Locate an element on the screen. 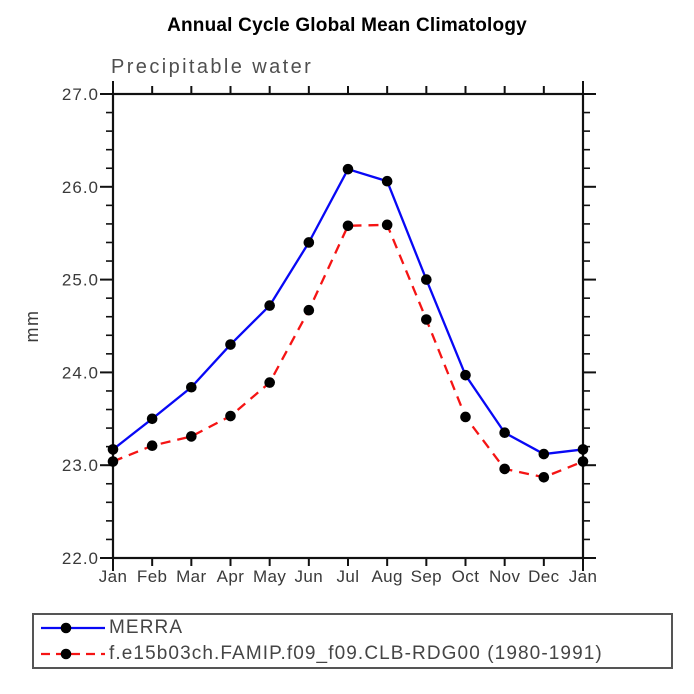 This screenshot has height=694, width=694. x-tick-label: Sep is located at coordinates (426, 576).